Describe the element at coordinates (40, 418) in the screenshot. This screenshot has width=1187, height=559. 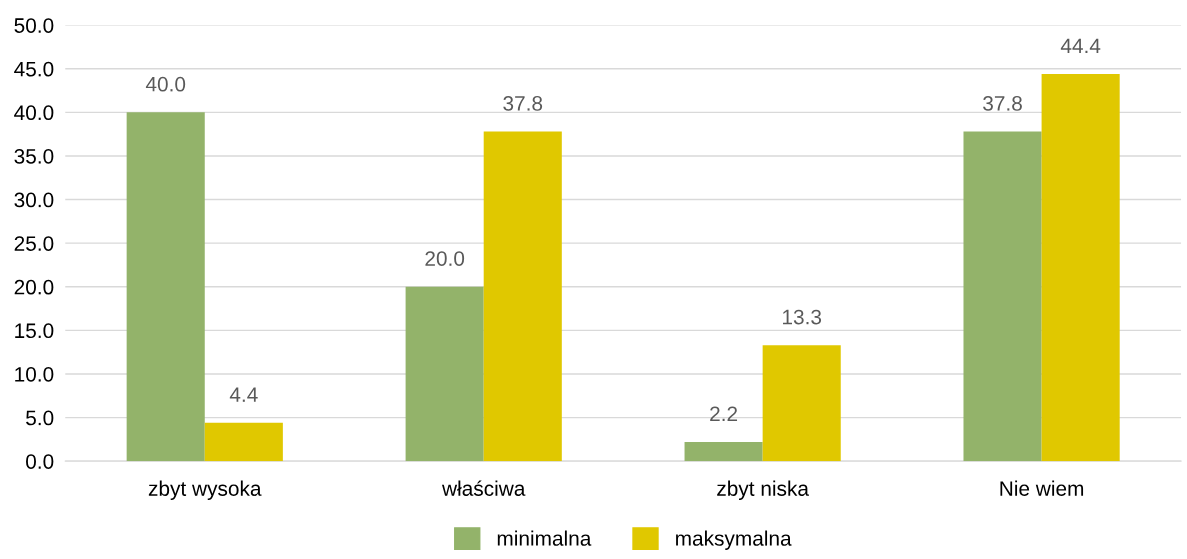
I see `y-tick-label: 5.0` at that location.